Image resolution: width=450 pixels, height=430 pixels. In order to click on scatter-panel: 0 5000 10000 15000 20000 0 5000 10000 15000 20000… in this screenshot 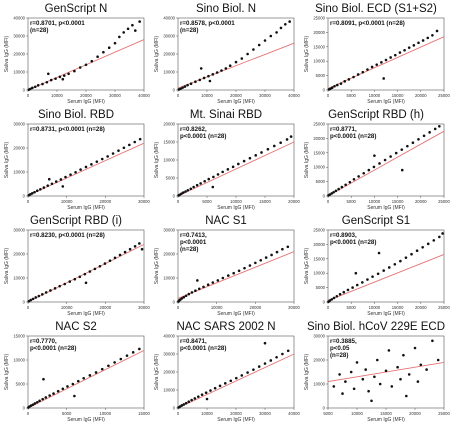, I will do `click(226, 159)`.